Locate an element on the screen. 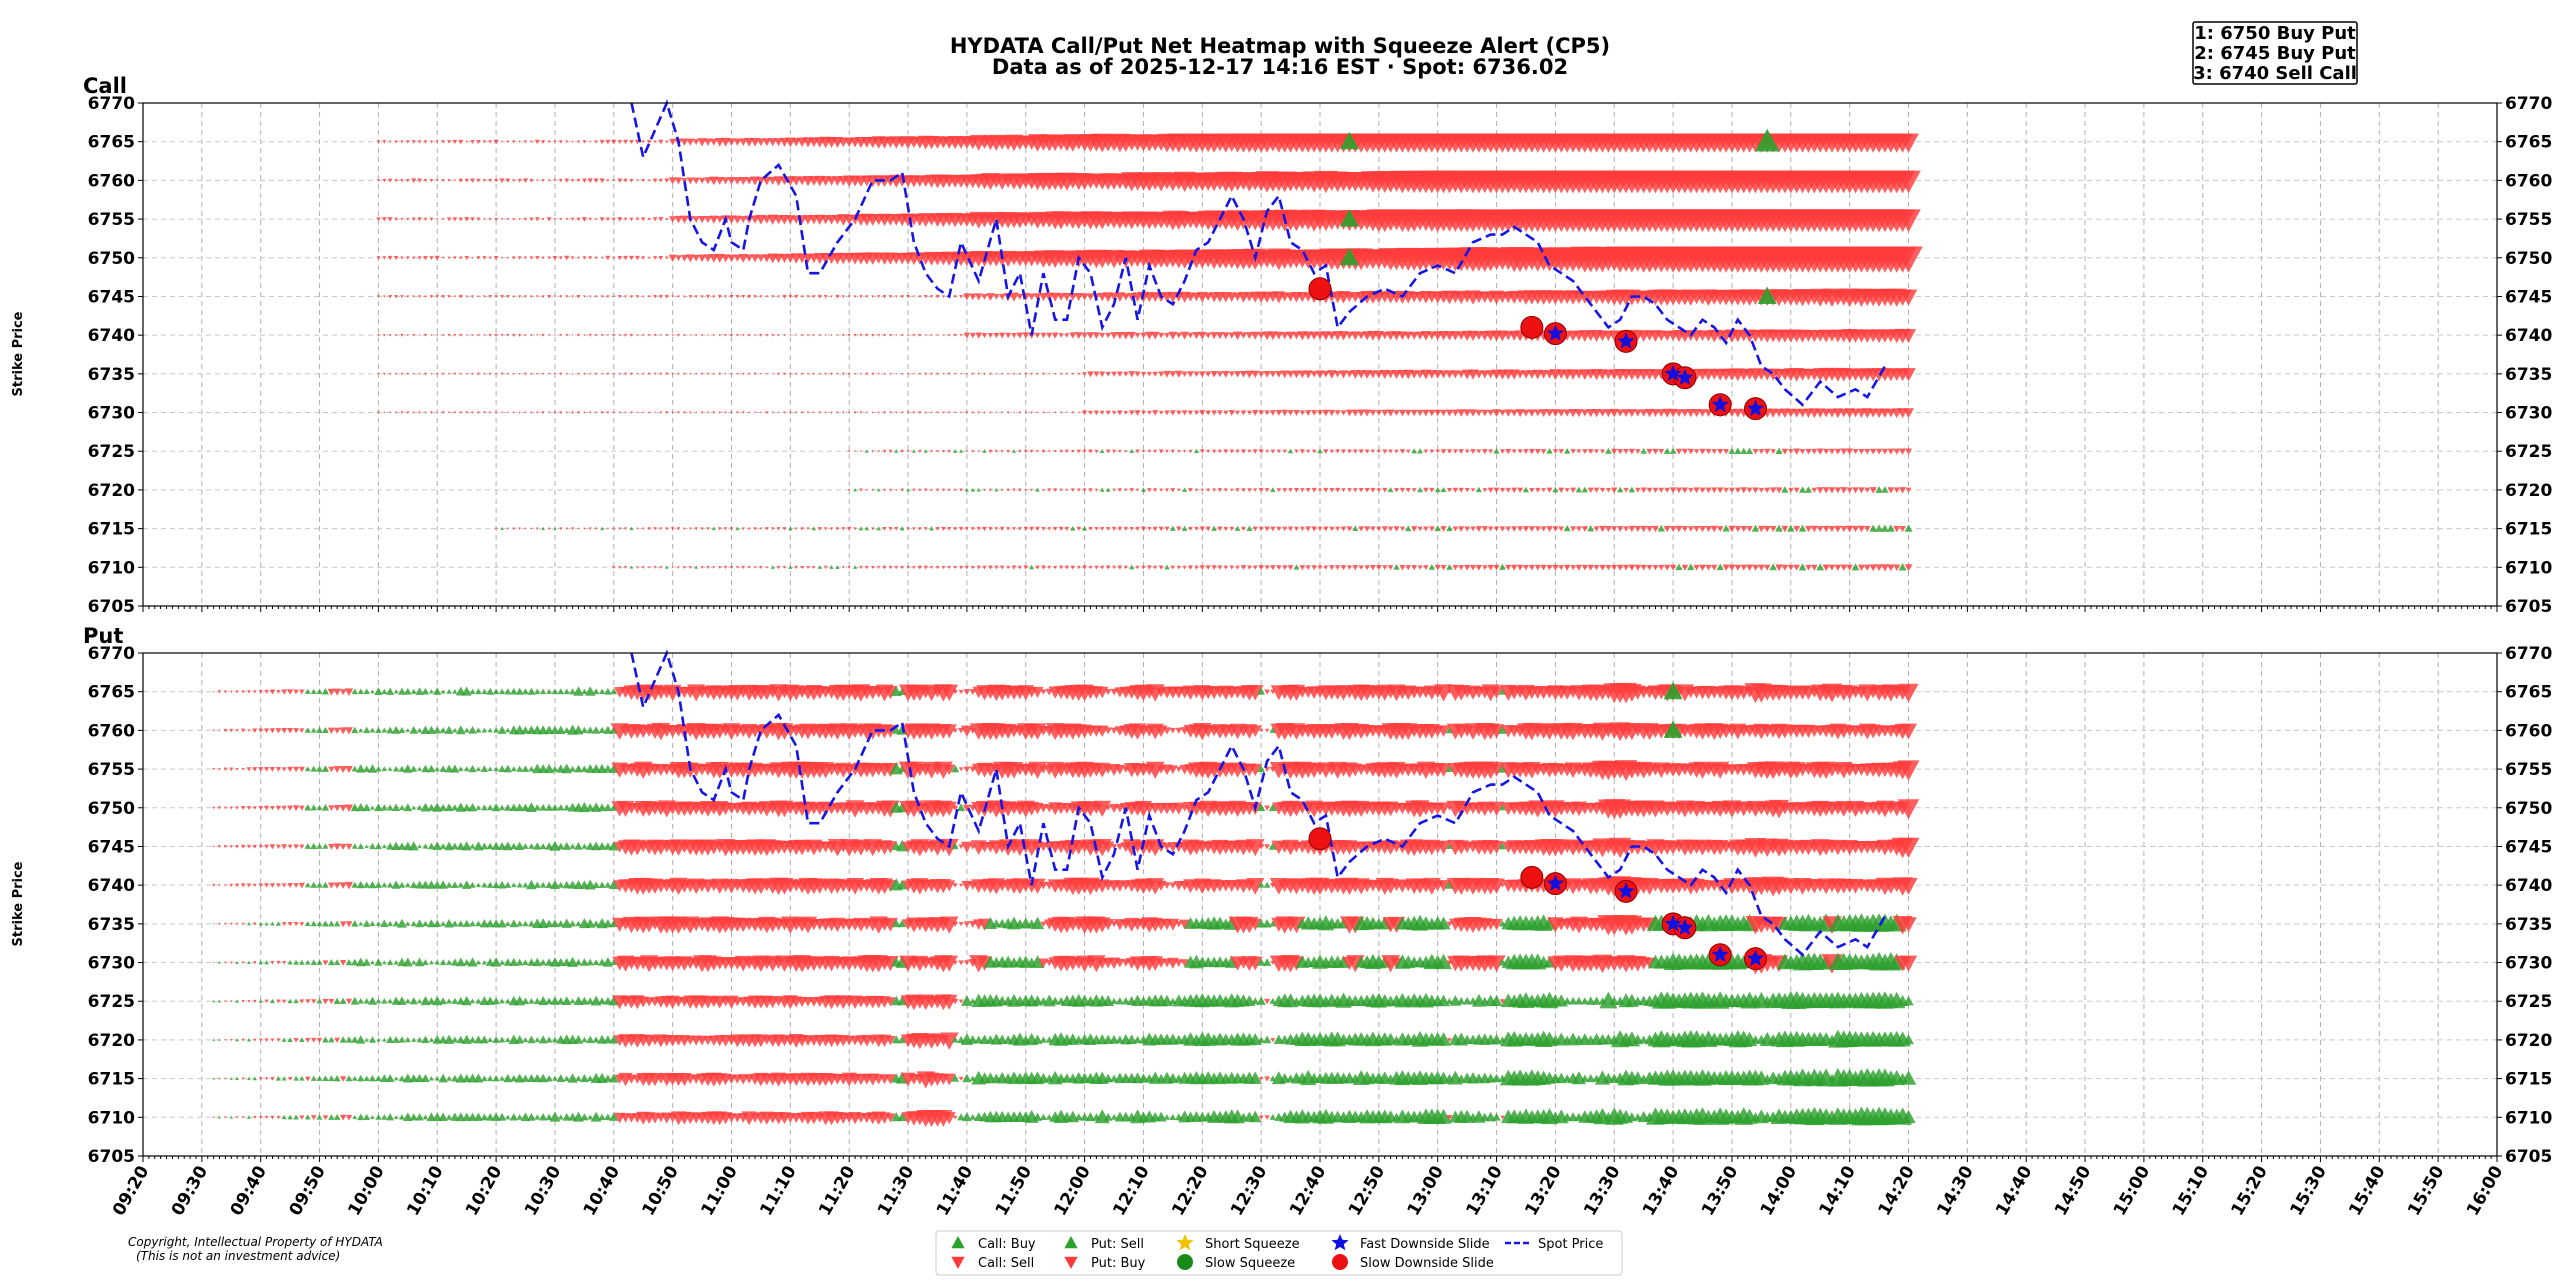 This screenshot has width=2560, height=1280. y-tick-label-right: 6755 is located at coordinates (2528, 770).